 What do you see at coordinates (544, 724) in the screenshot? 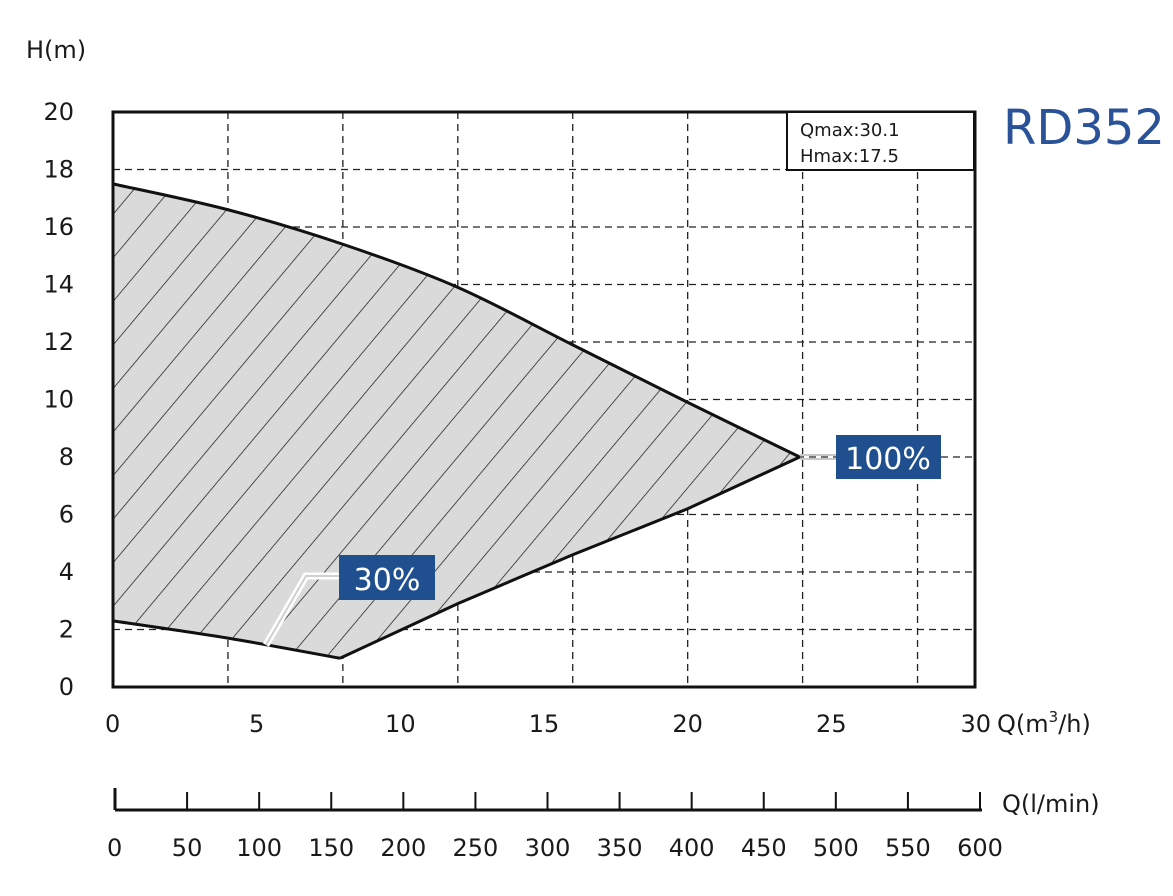
I see `x-tick-label: 15` at bounding box center [544, 724].